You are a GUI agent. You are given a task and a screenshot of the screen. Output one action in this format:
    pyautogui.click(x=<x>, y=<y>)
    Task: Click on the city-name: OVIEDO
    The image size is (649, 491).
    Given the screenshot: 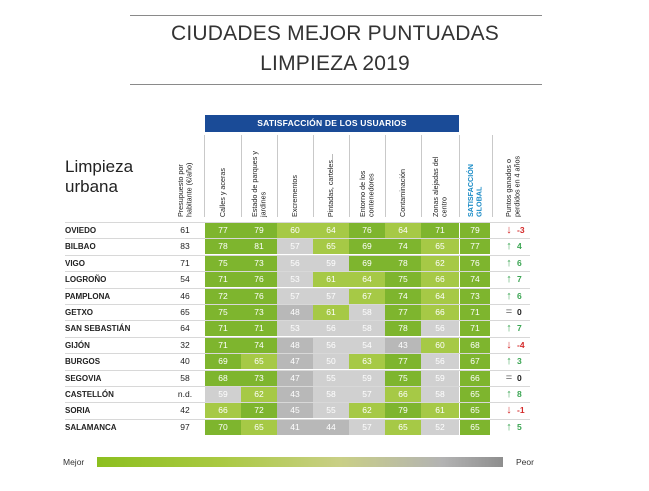 What is the action you would take?
    pyautogui.click(x=81, y=230)
    